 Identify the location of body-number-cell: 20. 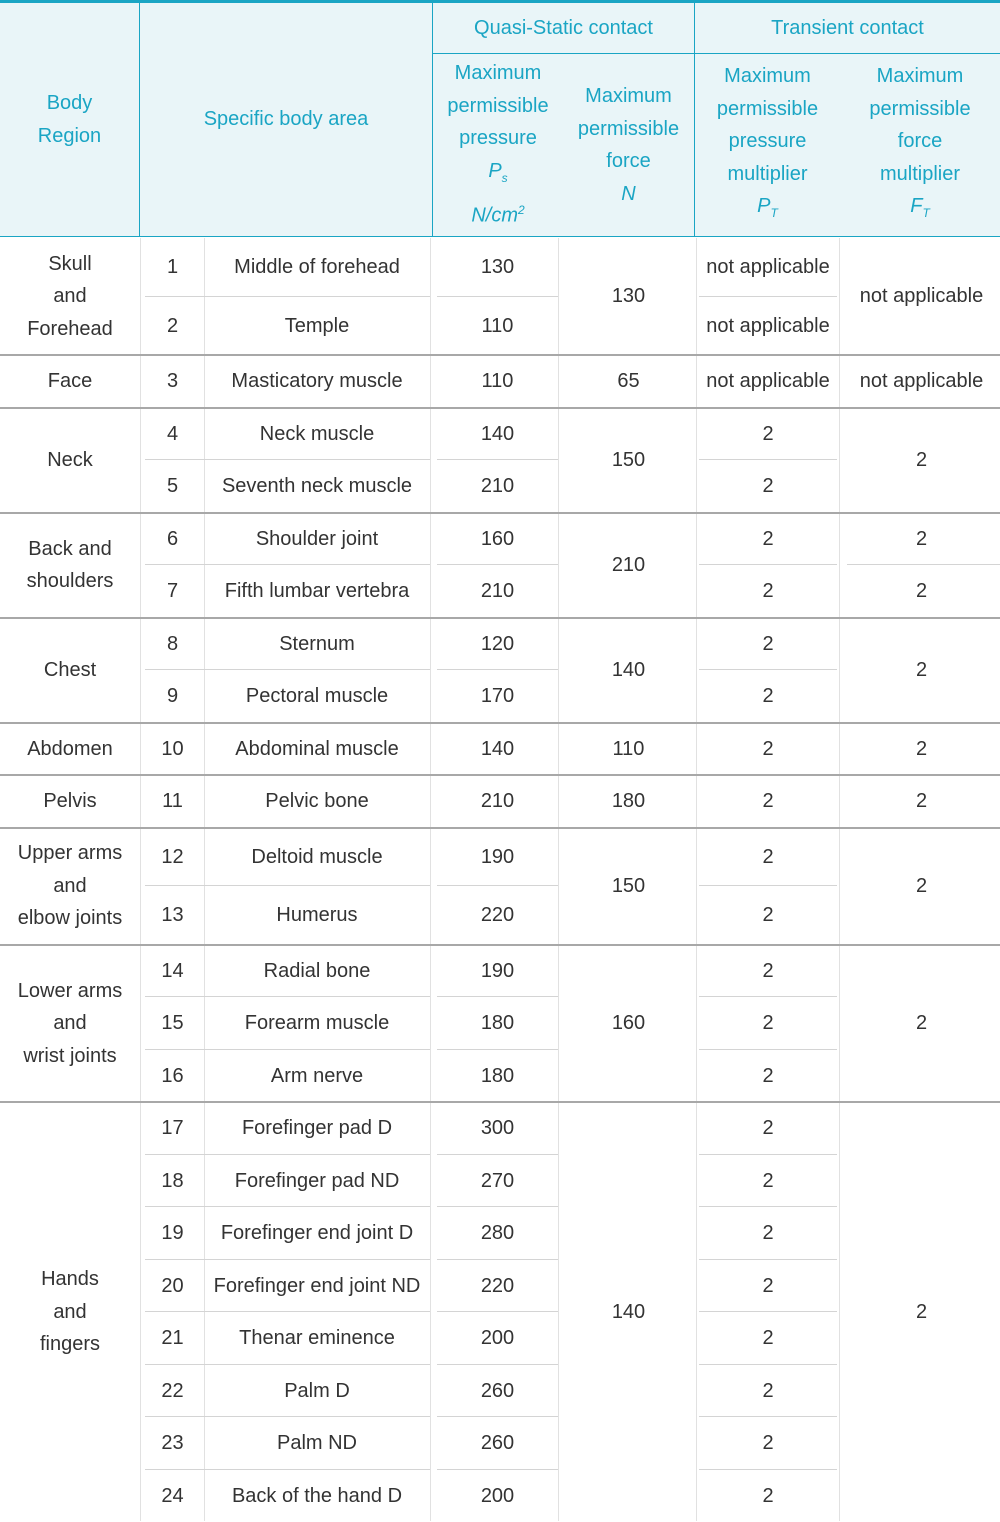
(172, 1286).